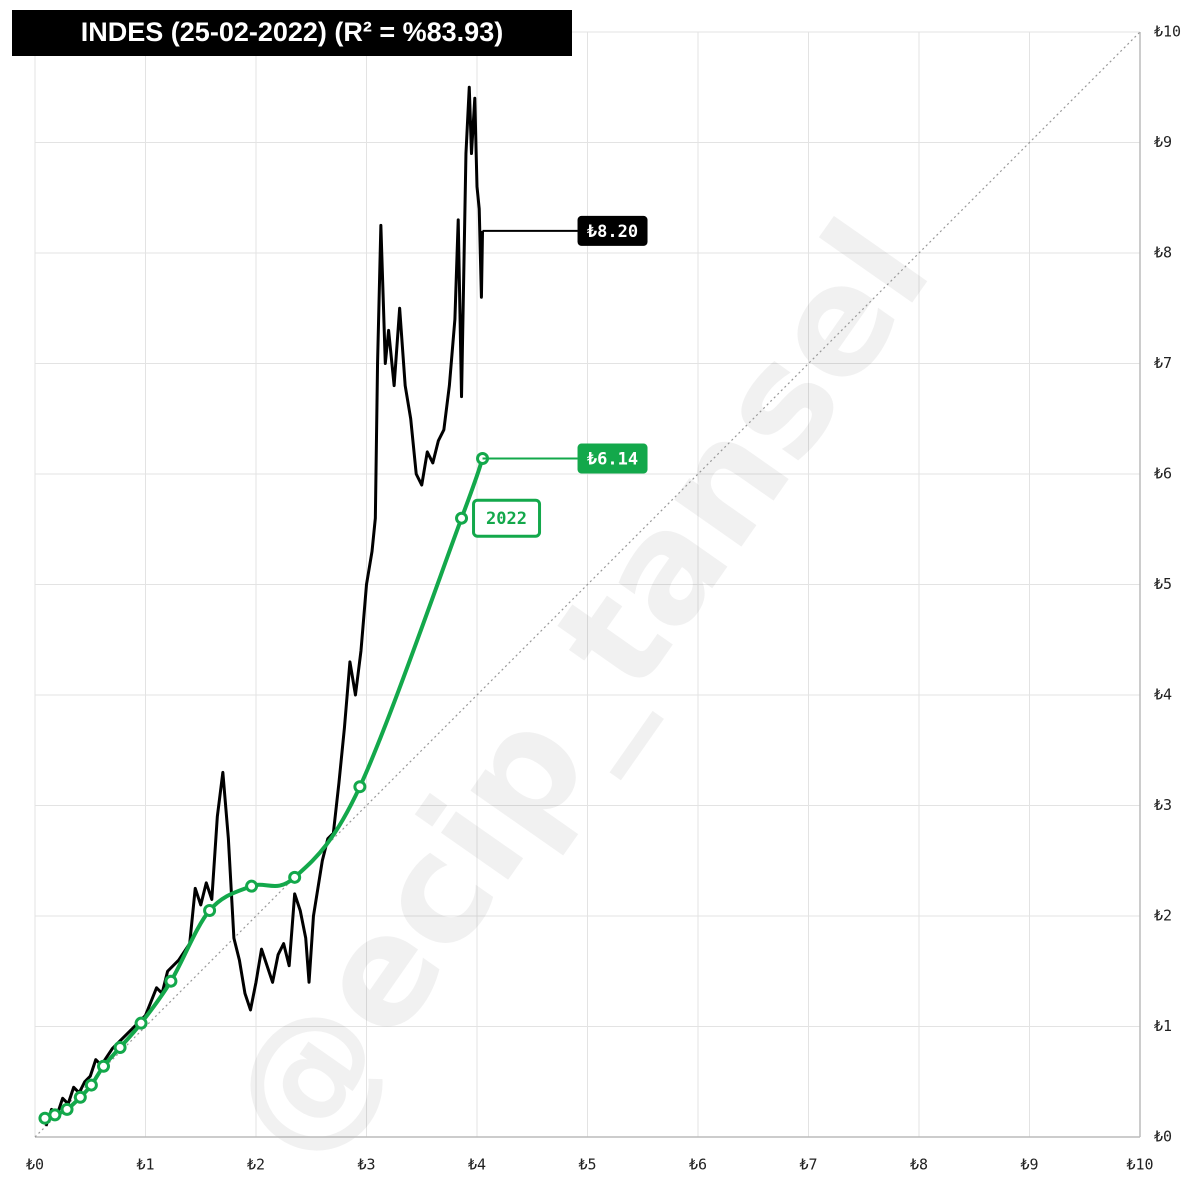 The width and height of the screenshot is (1200, 1200). I want to click on y-tick-label: ₺0, so click(1163, 1137).